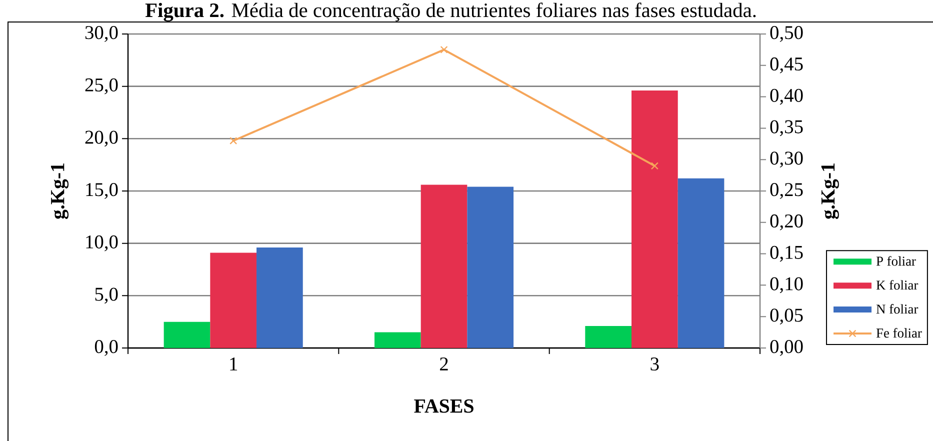 This screenshot has width=933, height=441. I want to click on y-tick-label: 20,0, so click(101, 138).